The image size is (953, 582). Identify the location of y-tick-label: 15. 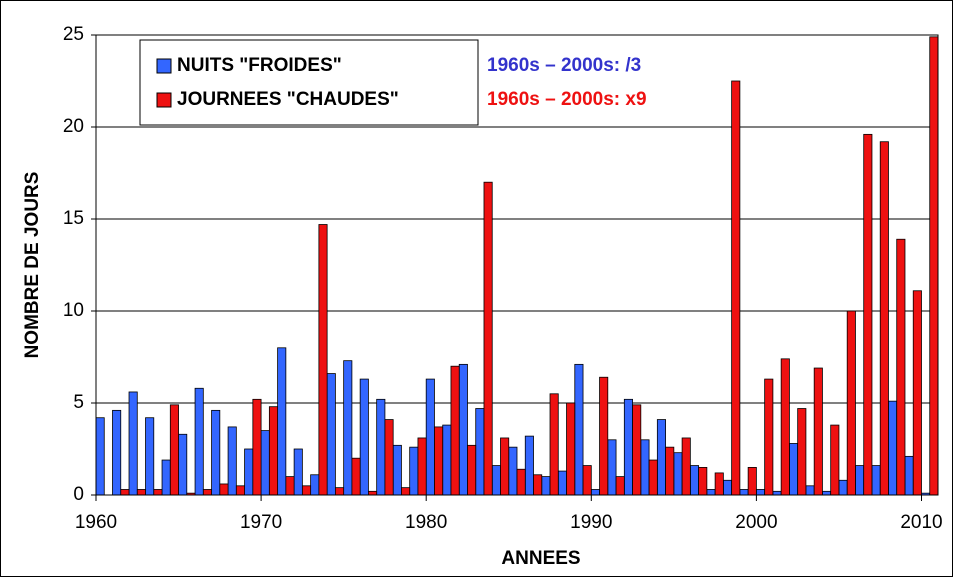
(73, 218).